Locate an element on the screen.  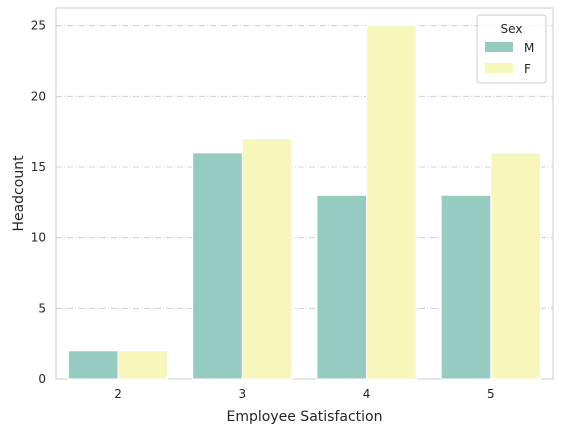
legend-label-F: F is located at coordinates (527, 69).